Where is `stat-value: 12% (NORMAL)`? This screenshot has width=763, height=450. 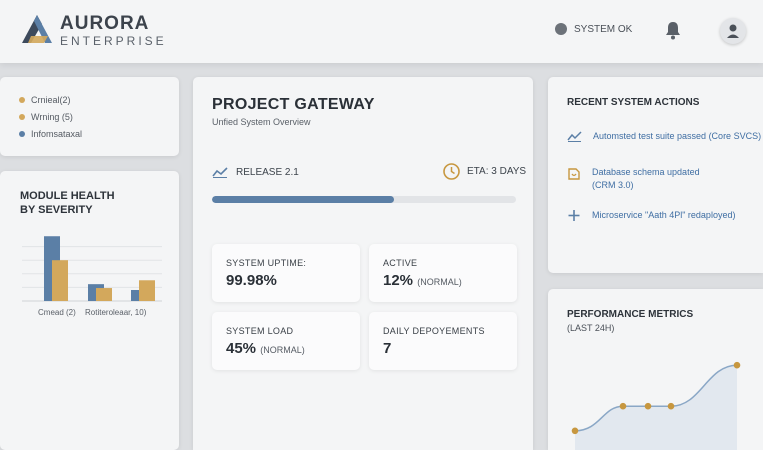
stat-value: 12% (NORMAL) is located at coordinates (422, 280).